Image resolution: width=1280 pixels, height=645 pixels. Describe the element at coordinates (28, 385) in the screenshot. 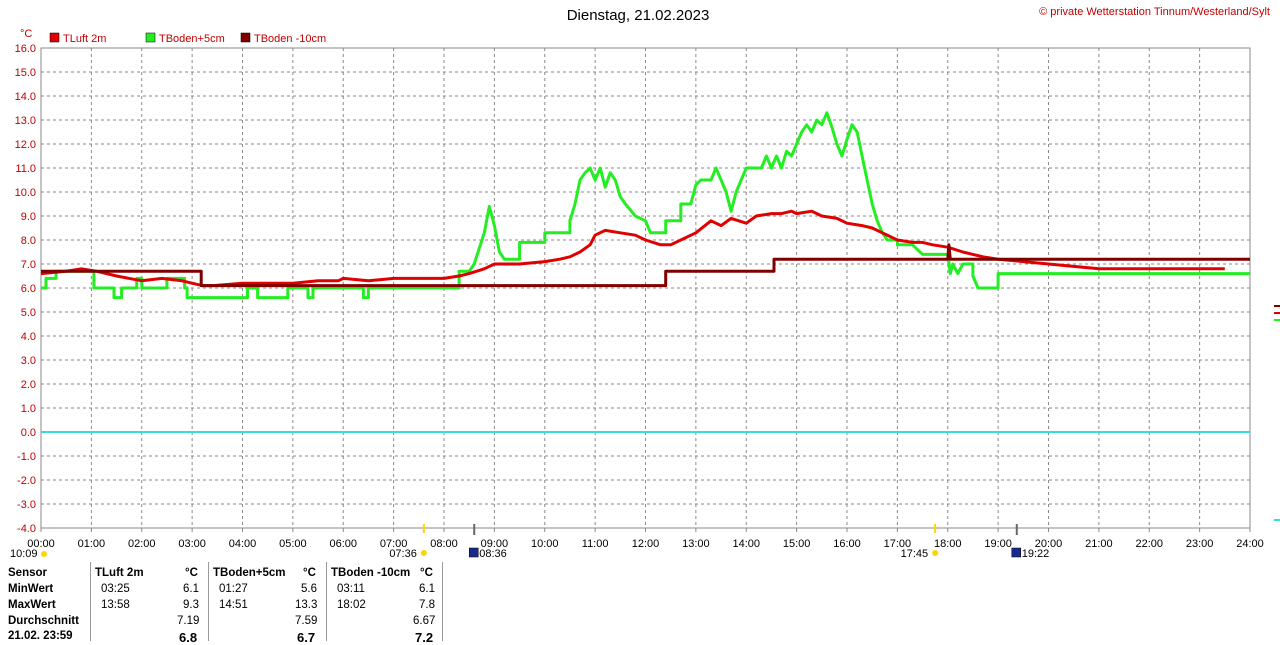

I see `y-tick-label: 2.0` at that location.